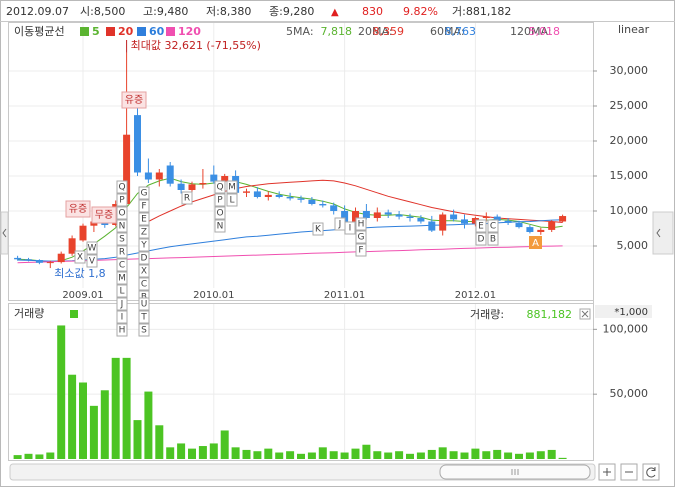 This screenshot has width=675, height=487. What do you see at coordinates (651, 472) in the screenshot?
I see `refresh-button` at bounding box center [651, 472].